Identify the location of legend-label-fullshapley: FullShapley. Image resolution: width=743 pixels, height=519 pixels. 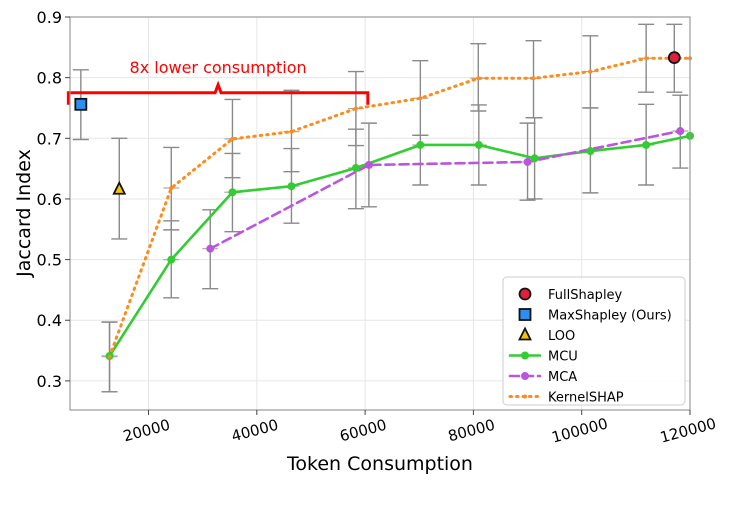
(585, 295).